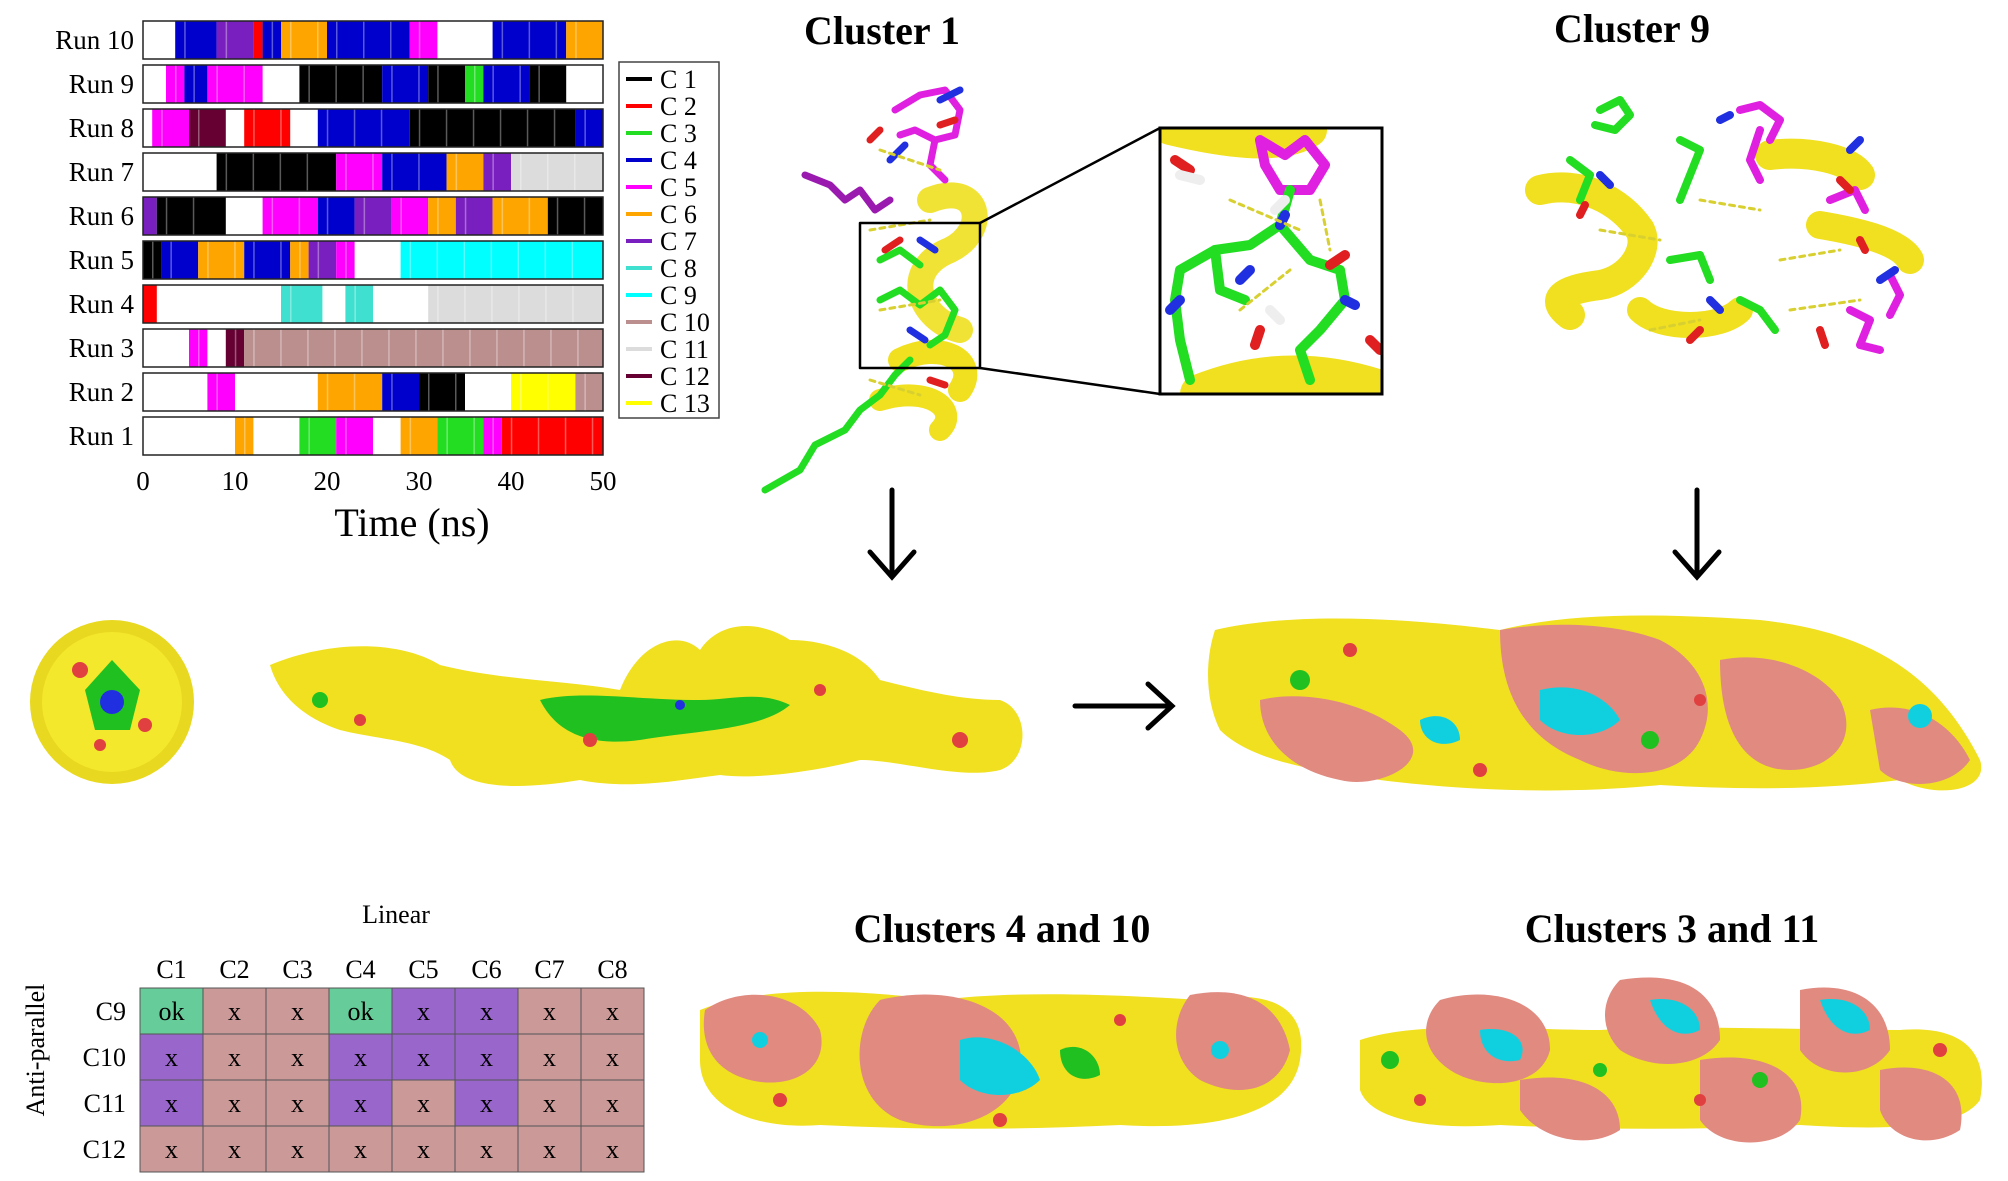 The image size is (2008, 1181). I want to click on clusters-4-and-10-surface, so click(1001, 1060).